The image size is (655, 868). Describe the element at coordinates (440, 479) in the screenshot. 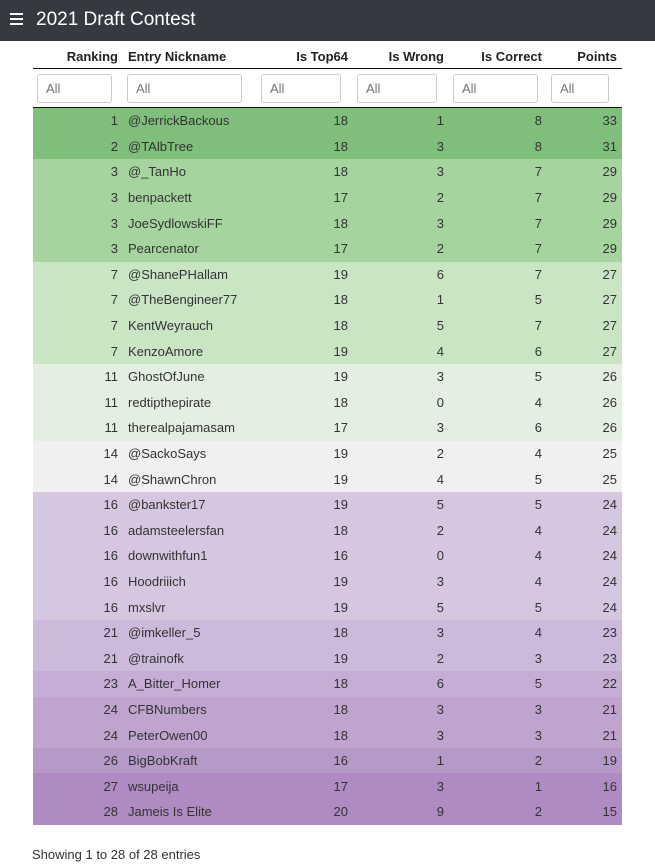

I see `wrong-cell: 4` at that location.